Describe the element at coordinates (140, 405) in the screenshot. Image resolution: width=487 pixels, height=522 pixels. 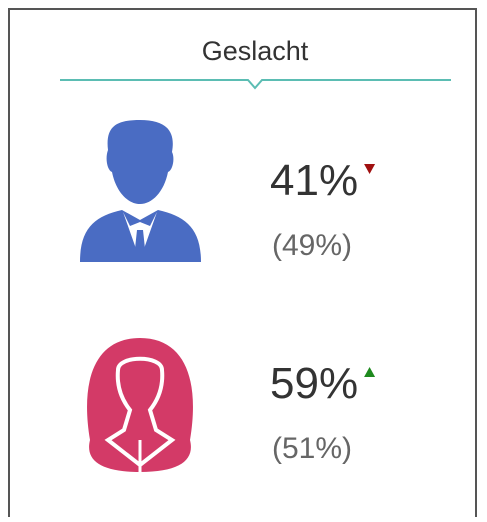
I see `female-icon` at that location.